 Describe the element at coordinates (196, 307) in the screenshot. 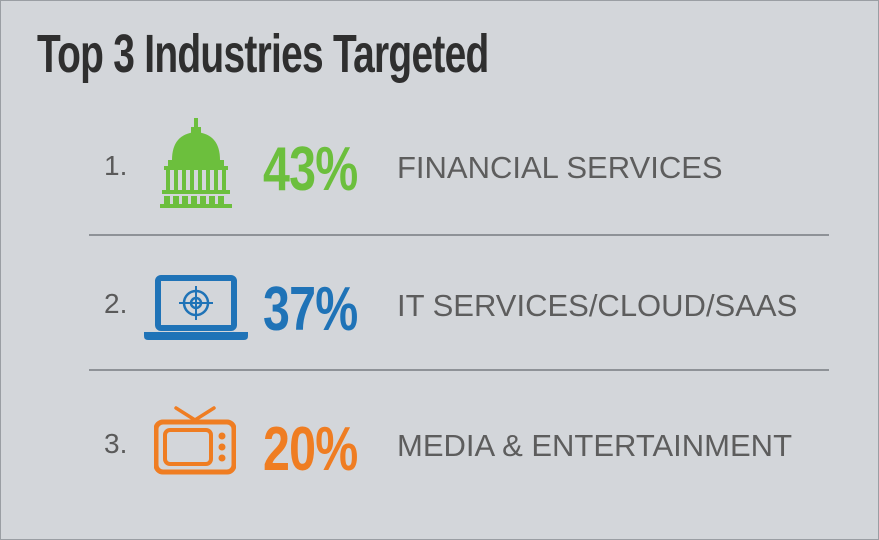

I see `laptop-target-icon` at that location.